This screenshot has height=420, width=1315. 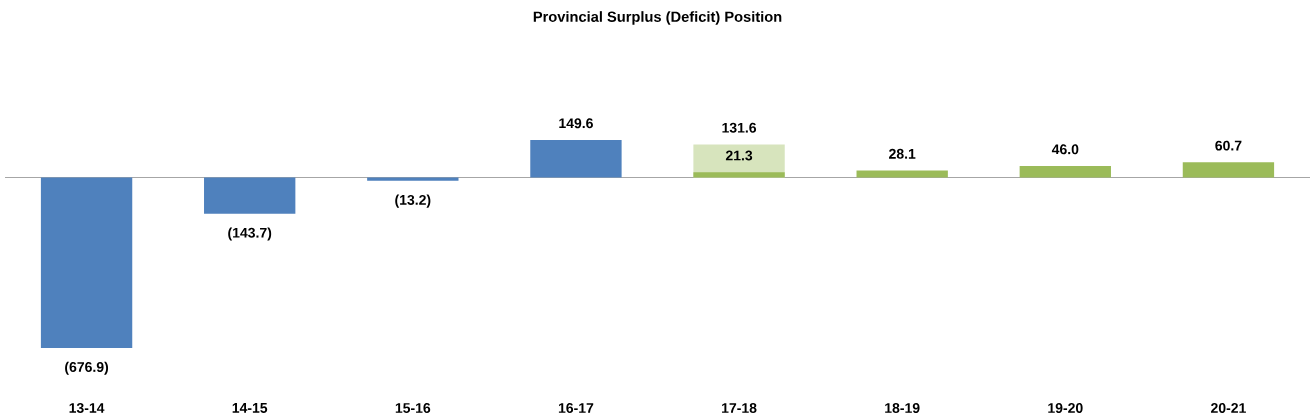 I want to click on x-tick-label: 15-16, so click(x=413, y=408).